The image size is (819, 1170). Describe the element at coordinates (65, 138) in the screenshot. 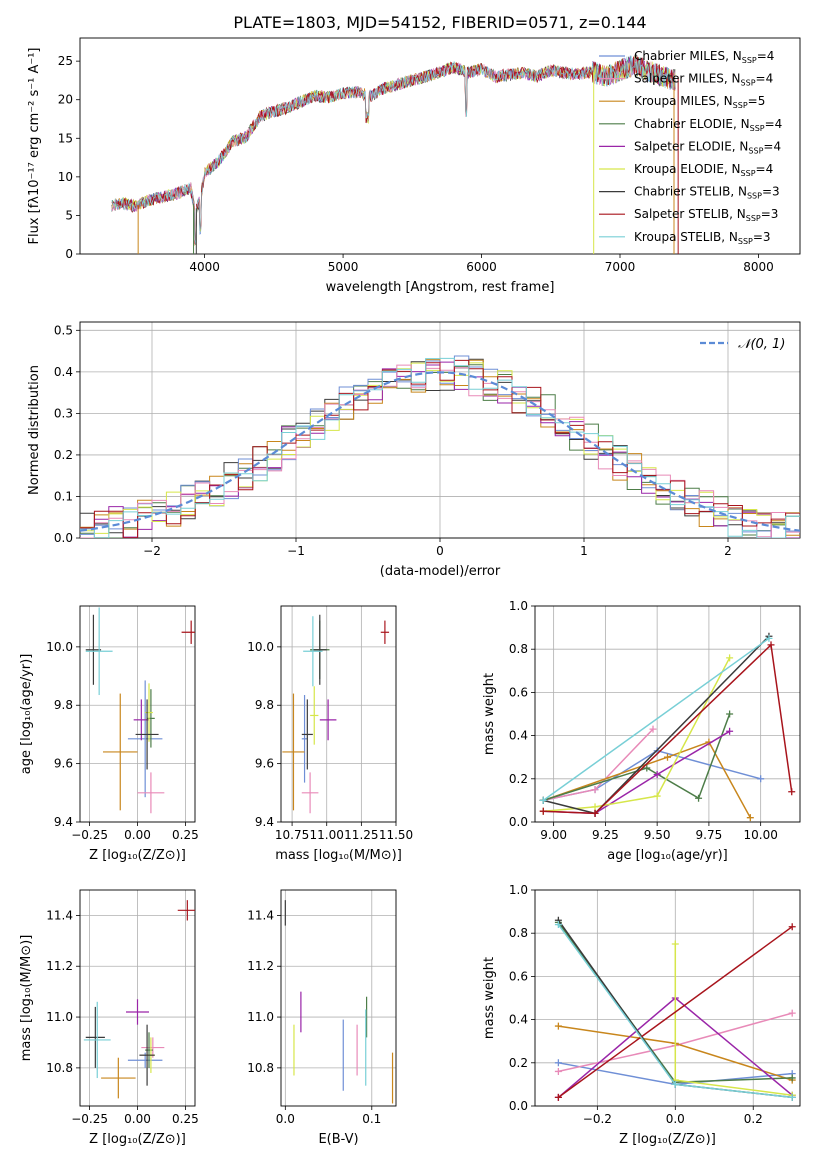

I see `y-tick-label: 15` at that location.